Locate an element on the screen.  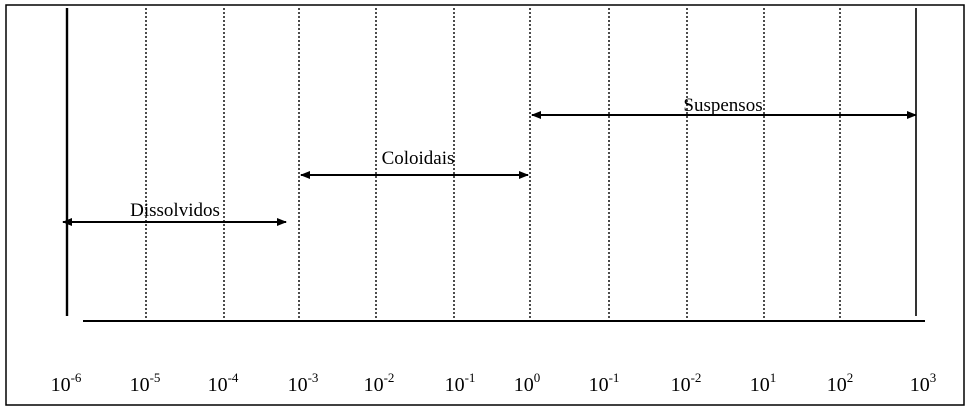
range-label: Suspensos is located at coordinates (722, 105).